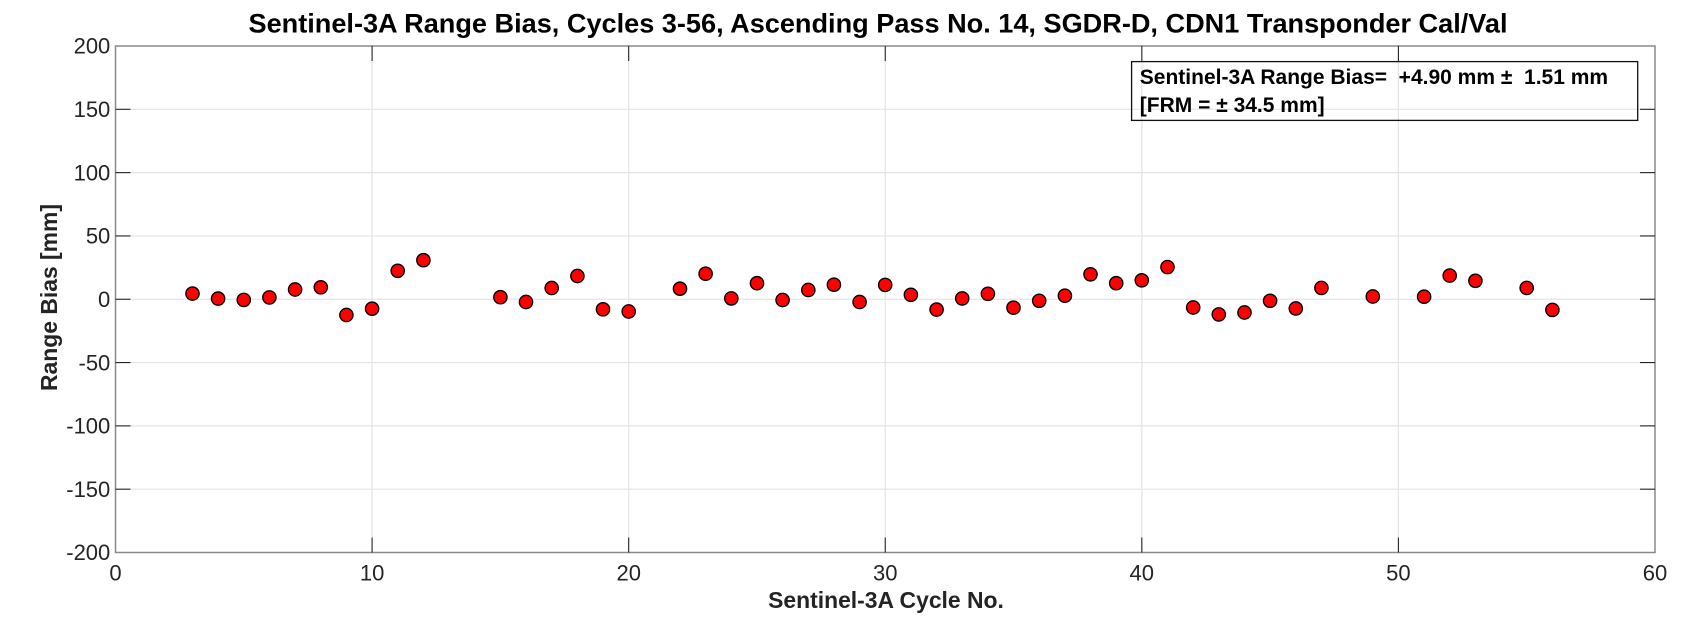 The width and height of the screenshot is (1707, 621). Describe the element at coordinates (92, 172) in the screenshot. I see `svg-text: 100` at that location.